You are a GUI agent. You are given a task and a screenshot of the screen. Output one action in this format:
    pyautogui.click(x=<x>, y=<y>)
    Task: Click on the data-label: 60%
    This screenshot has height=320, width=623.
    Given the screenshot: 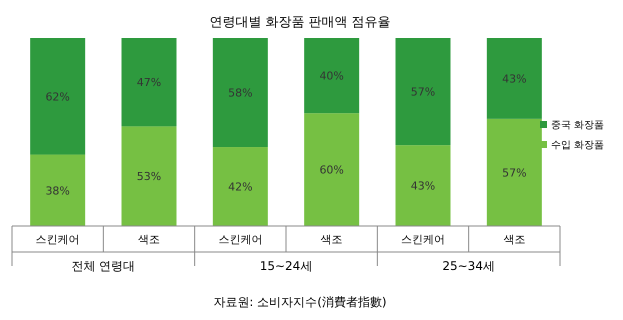 What is the action you would take?
    pyautogui.click(x=331, y=170)
    